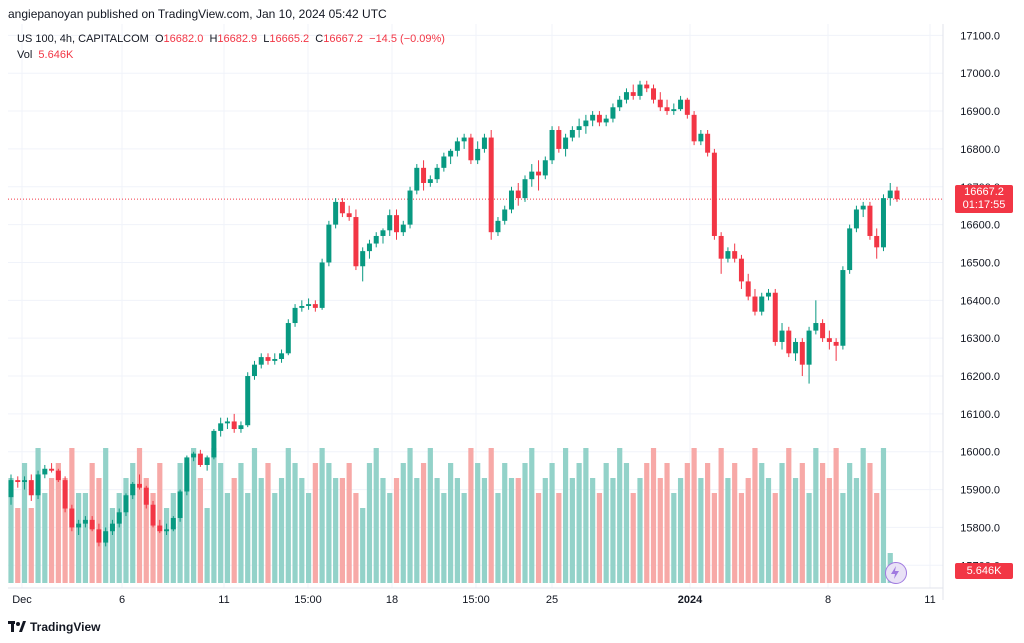  I want to click on lightning-icon, so click(896, 573).